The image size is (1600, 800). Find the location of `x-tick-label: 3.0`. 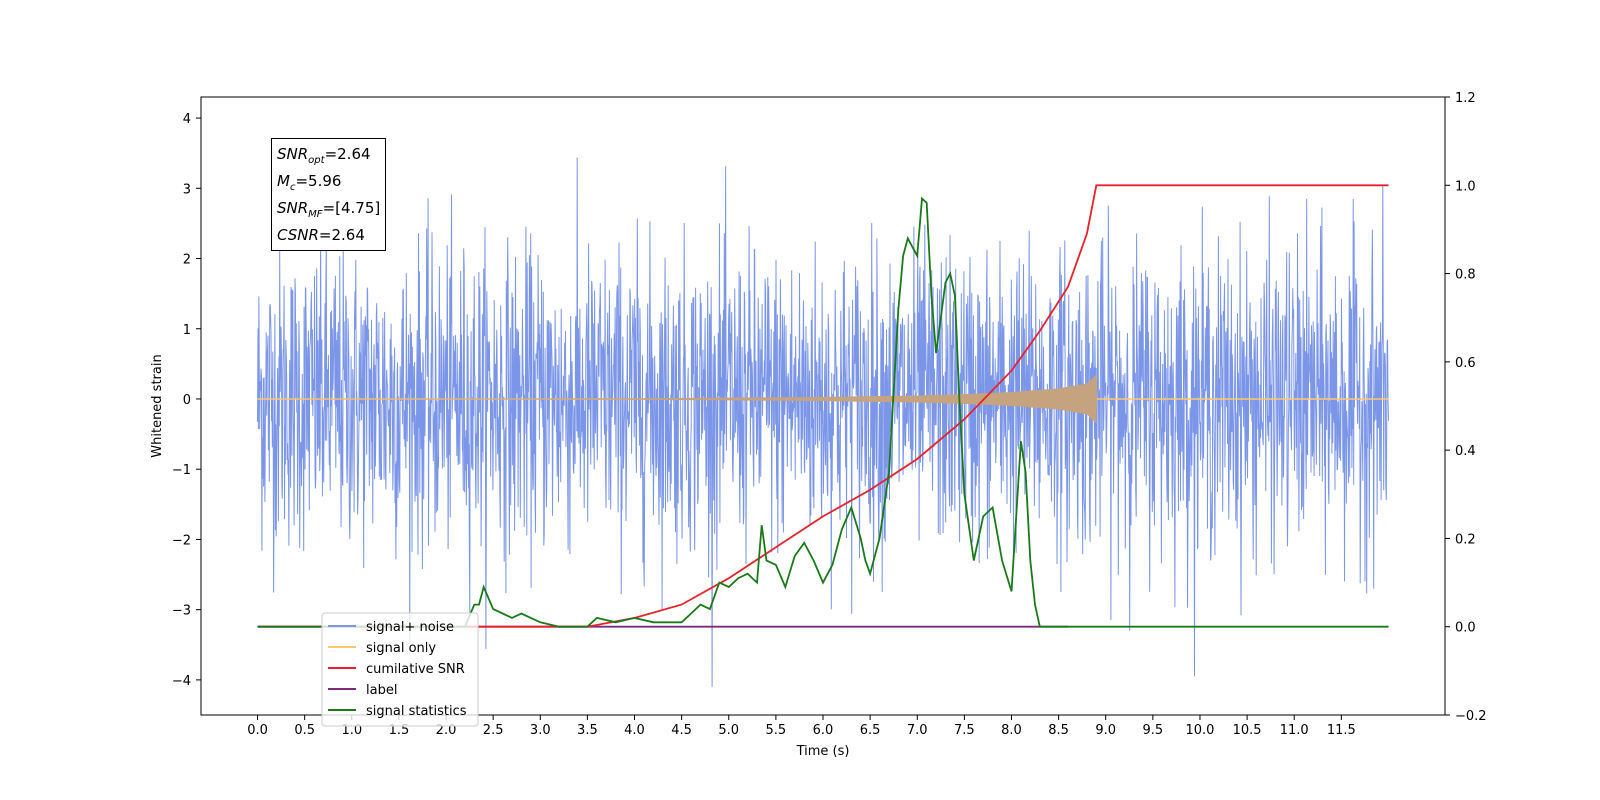

x-tick-label: 3.0 is located at coordinates (540, 730).